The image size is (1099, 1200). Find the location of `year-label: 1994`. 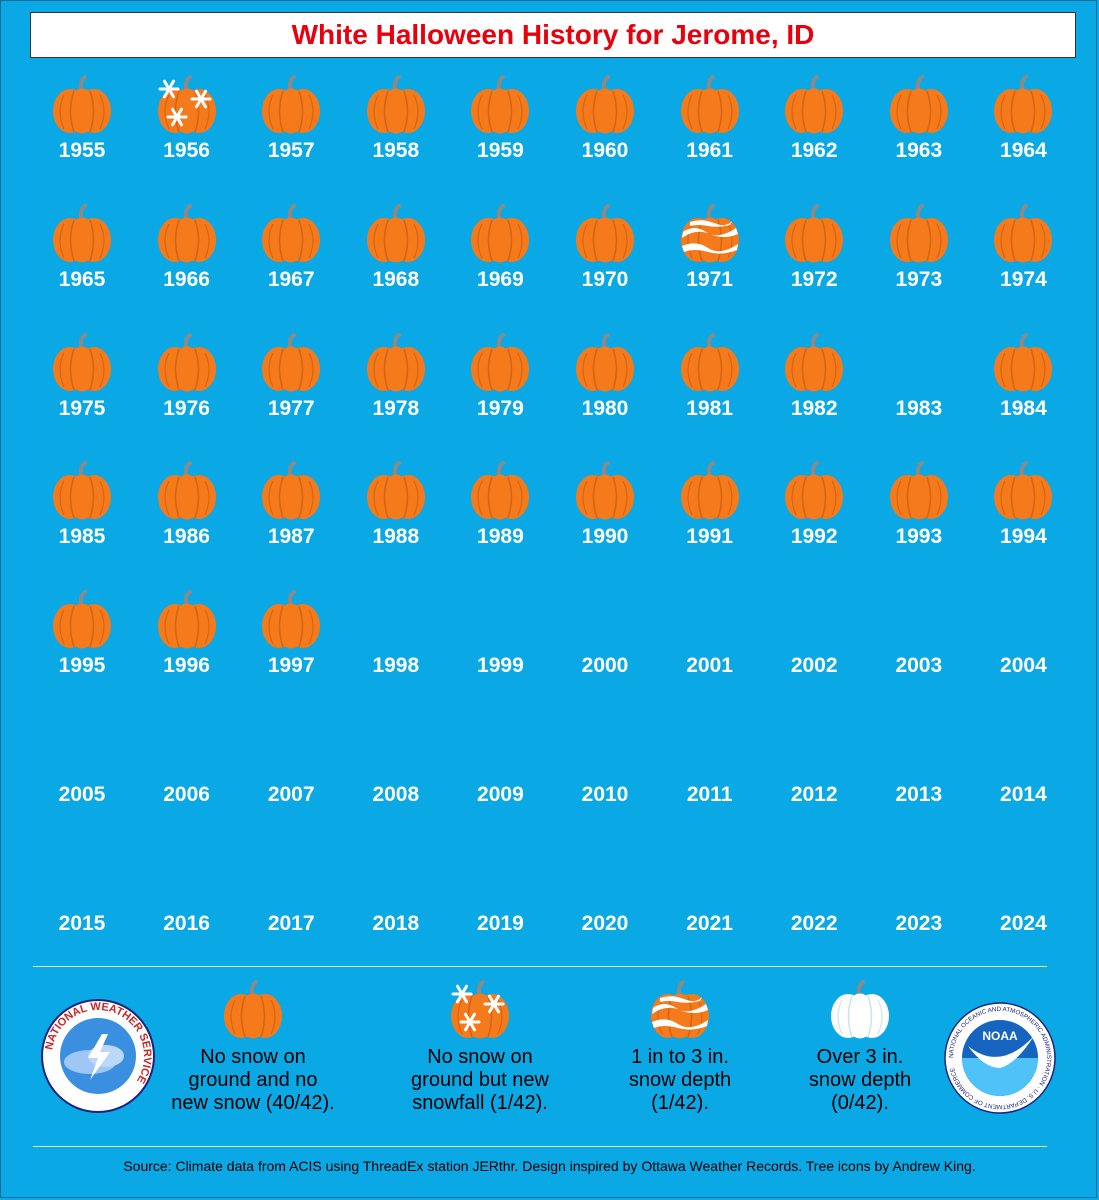

year-label: 1994 is located at coordinates (1023, 537).